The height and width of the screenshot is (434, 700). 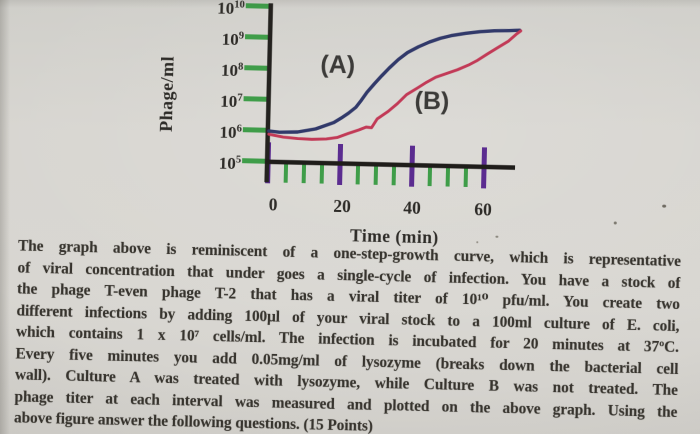 What do you see at coordinates (483, 209) in the screenshot?
I see `x-tick-label-60: 60` at bounding box center [483, 209].